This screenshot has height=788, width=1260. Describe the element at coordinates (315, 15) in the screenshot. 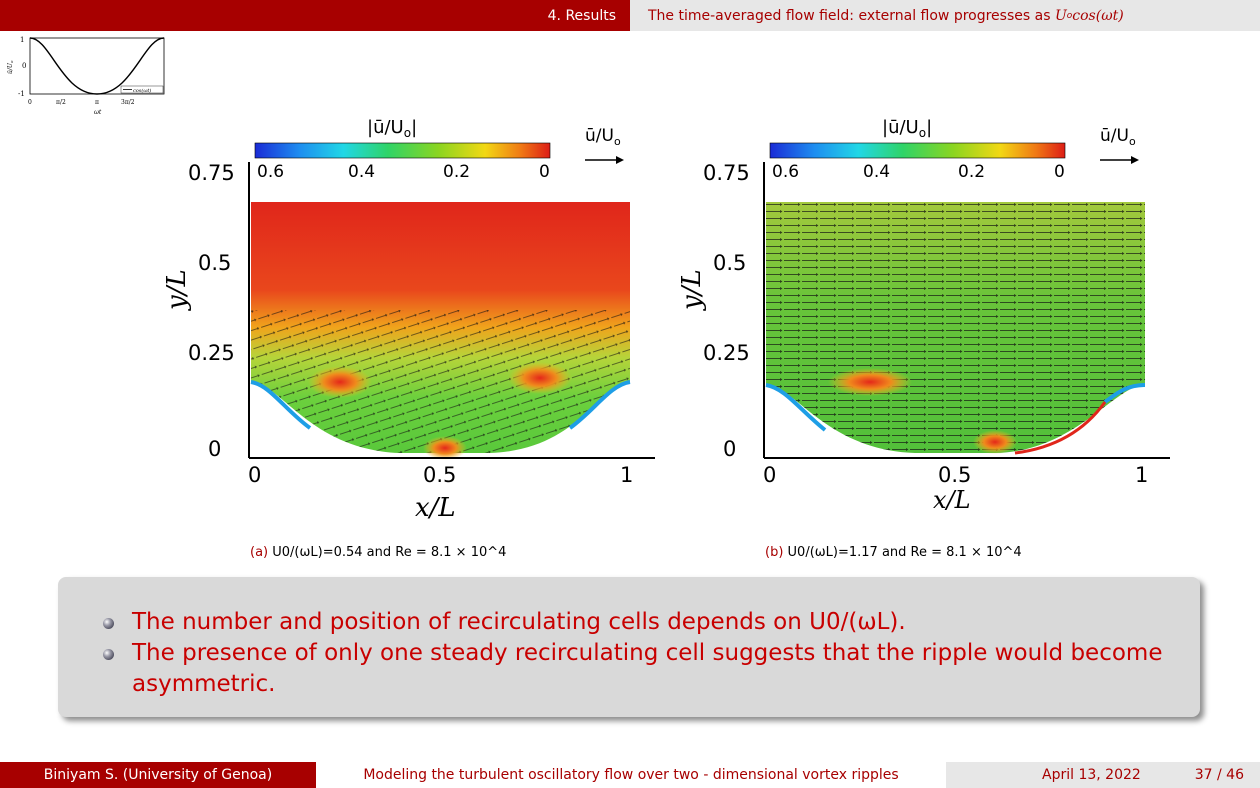

I see `section-label: 4. Results` at that location.